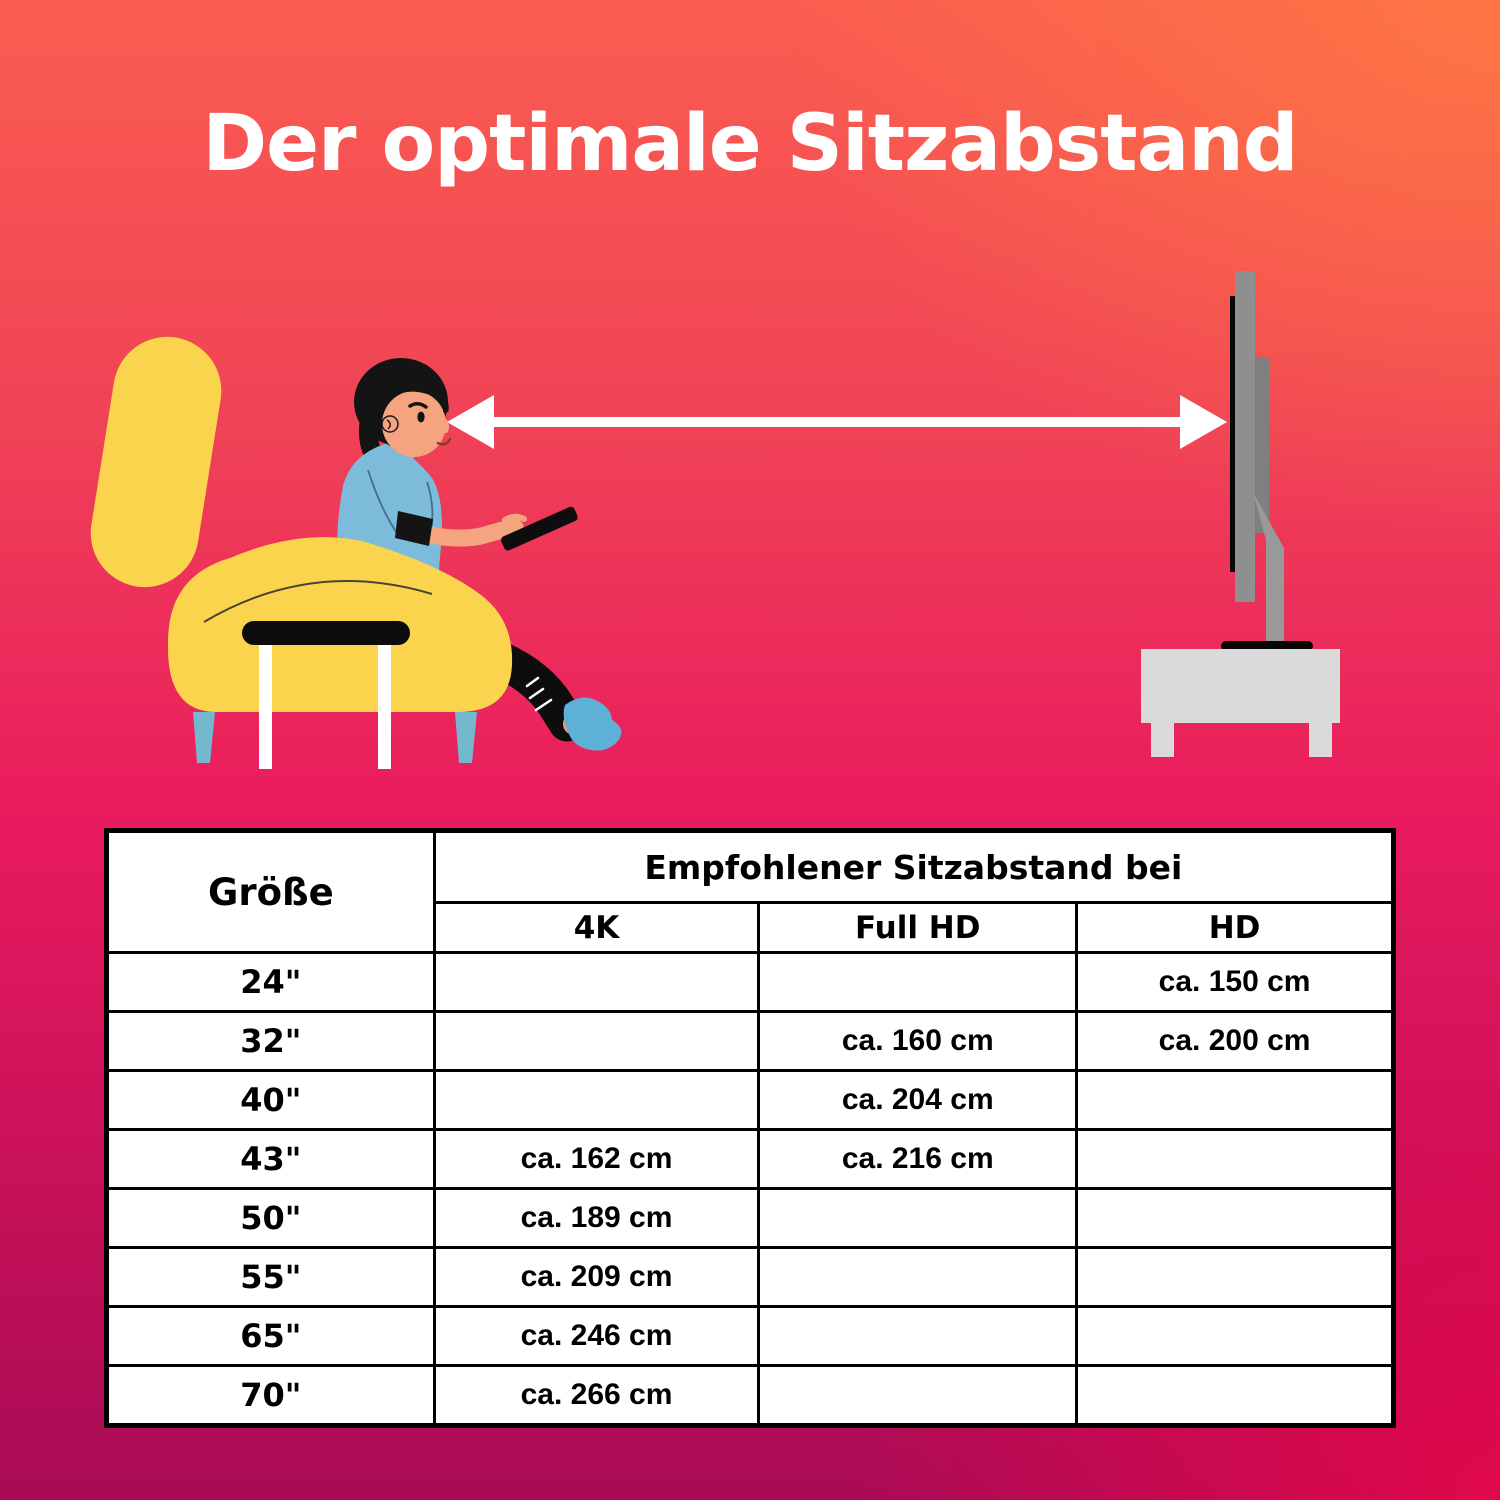  What do you see at coordinates (270, 1335) in the screenshot?
I see `size-cell: 65"` at bounding box center [270, 1335].